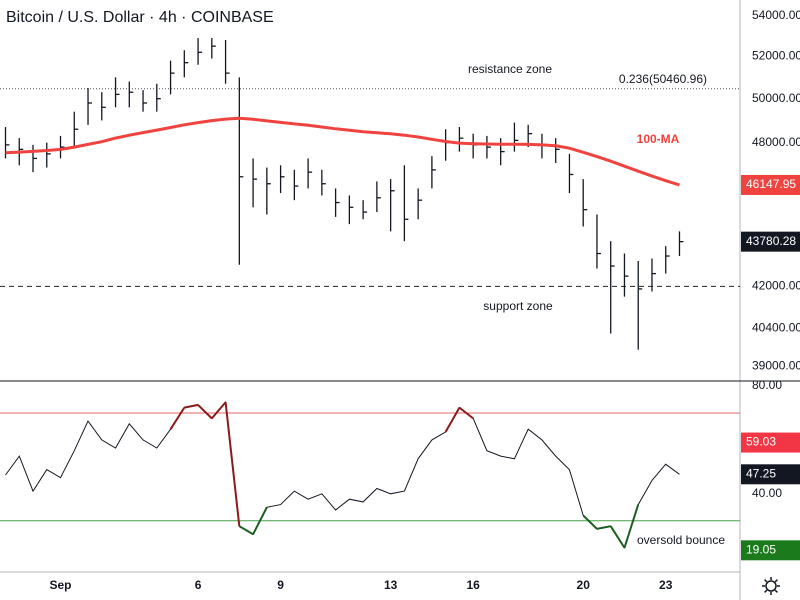  What do you see at coordinates (61, 585) in the screenshot?
I see `x-tick-label: Sep` at bounding box center [61, 585].